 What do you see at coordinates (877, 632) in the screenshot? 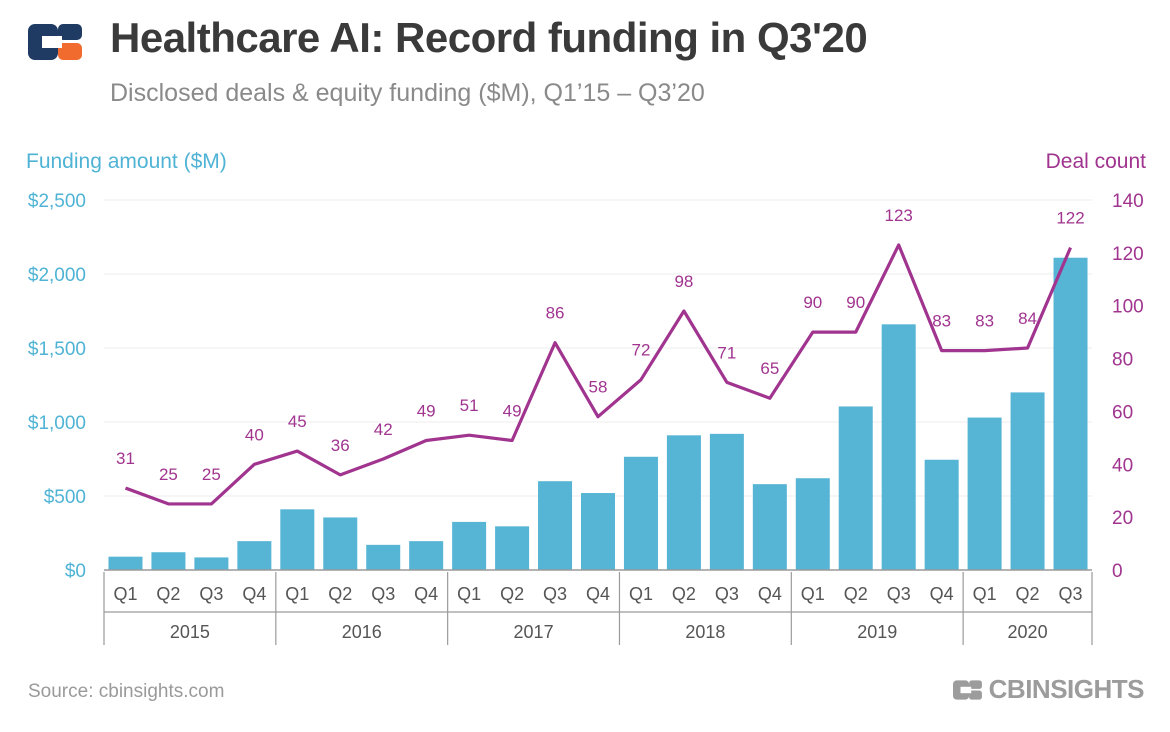
I see `year-label: 2019` at bounding box center [877, 632].